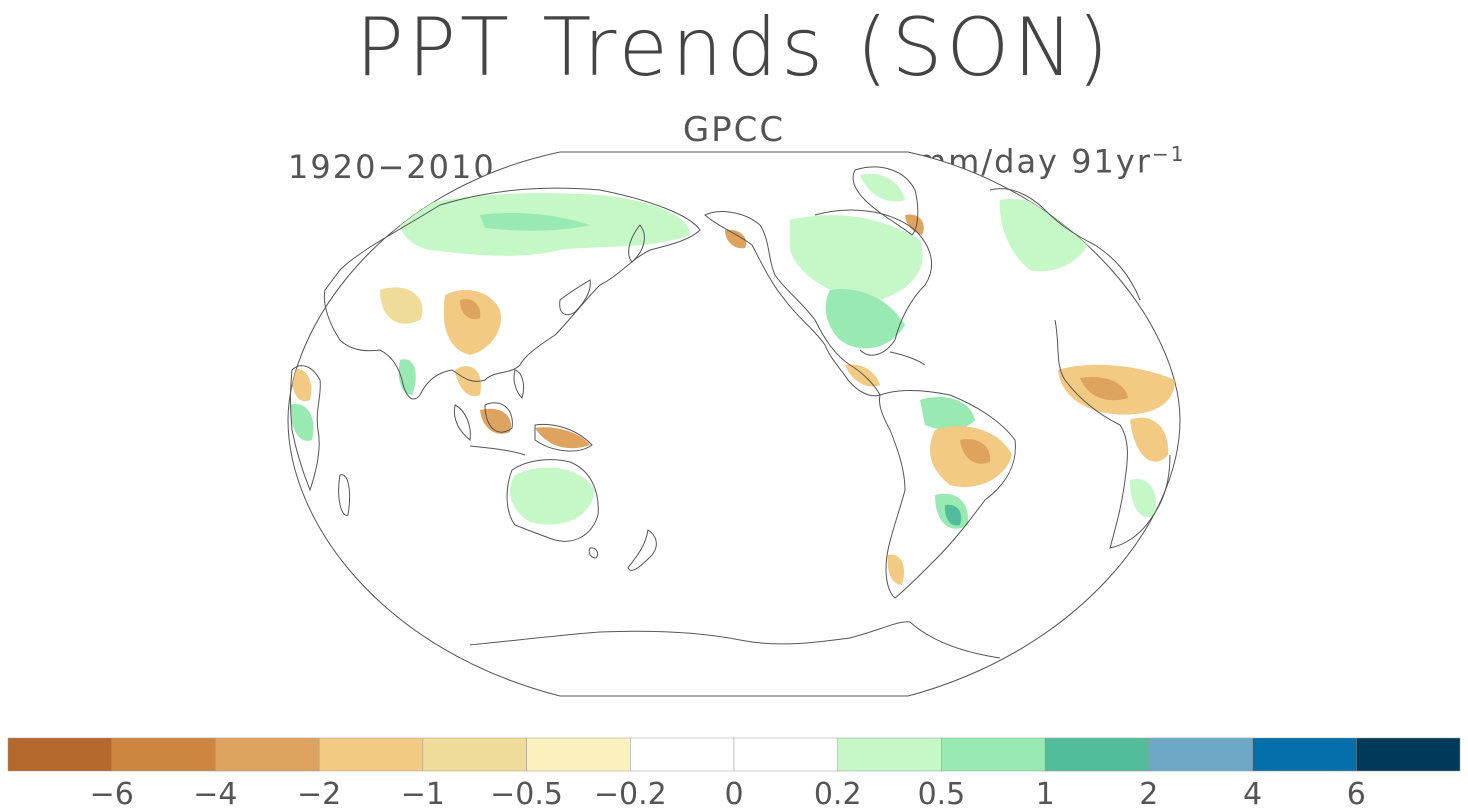 This screenshot has height=811, width=1468. What do you see at coordinates (392, 167) in the screenshot?
I see `period-label: 1920−2010` at bounding box center [392, 167].